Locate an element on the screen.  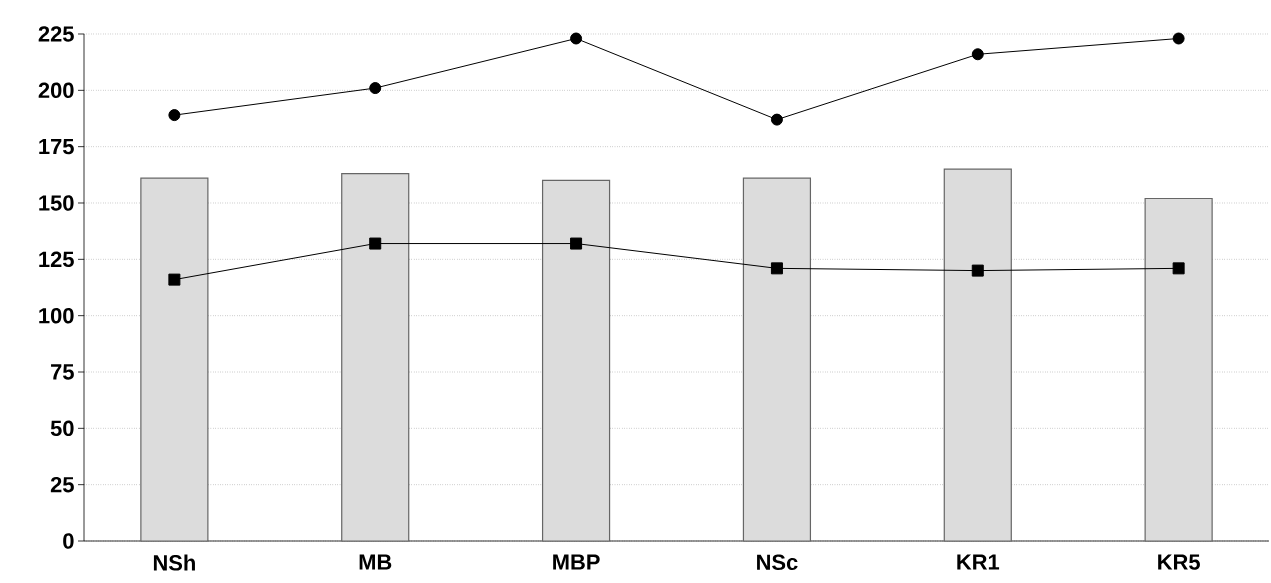
x-tick-label: MB is located at coordinates (375, 562).